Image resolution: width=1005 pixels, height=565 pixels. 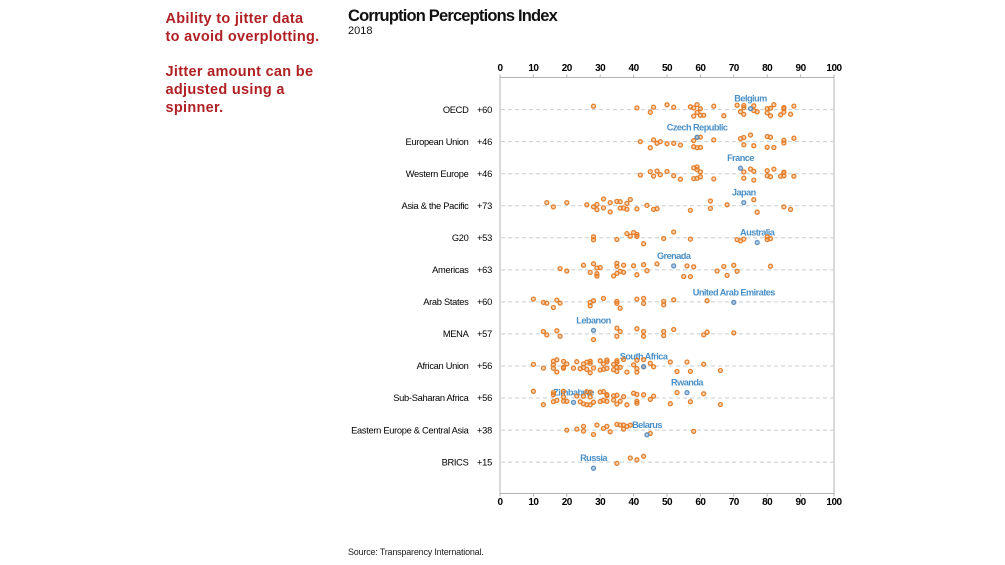 I want to click on svg-text: +38, so click(x=484, y=430).